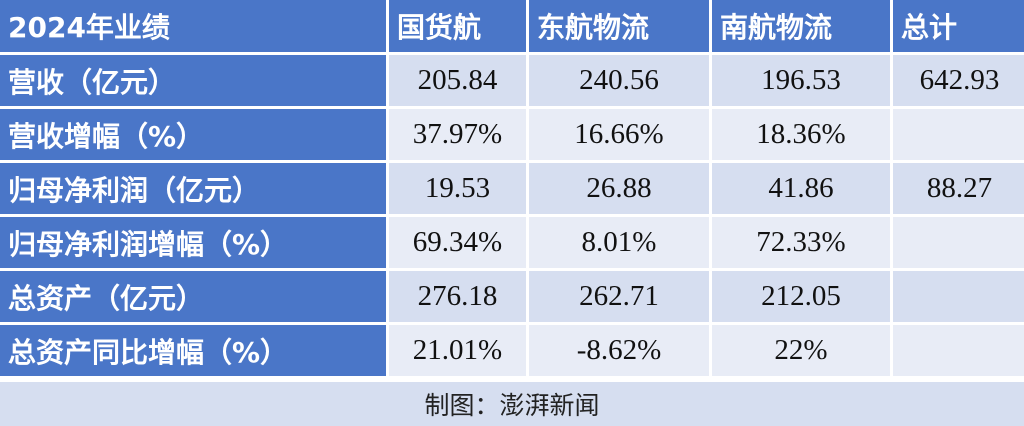 Image resolution: width=1024 pixels, height=426 pixels. What do you see at coordinates (457, 134) in the screenshot?
I see `data-cell: 37.97%` at bounding box center [457, 134].